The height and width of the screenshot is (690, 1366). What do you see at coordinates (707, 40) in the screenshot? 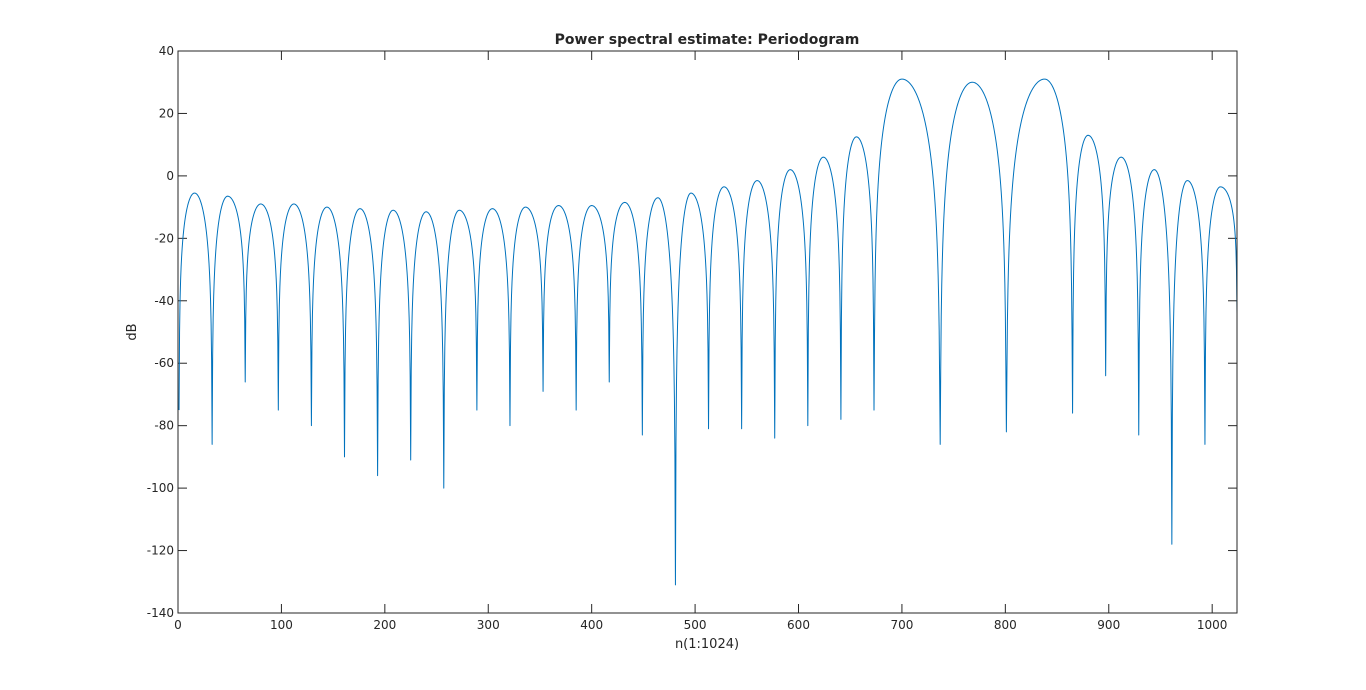
I see `chart-title: Power spectral estimate: Periodogram` at bounding box center [707, 40].